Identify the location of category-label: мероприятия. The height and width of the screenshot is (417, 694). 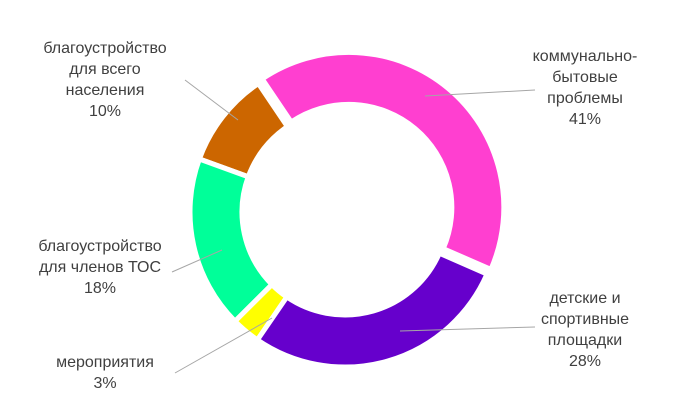
(105, 362).